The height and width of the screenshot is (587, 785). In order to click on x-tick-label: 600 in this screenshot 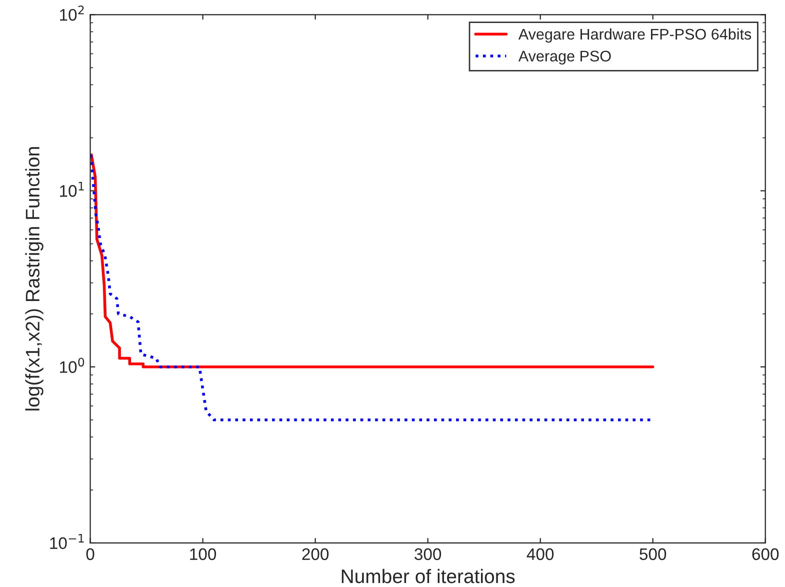, I will do `click(765, 554)`.